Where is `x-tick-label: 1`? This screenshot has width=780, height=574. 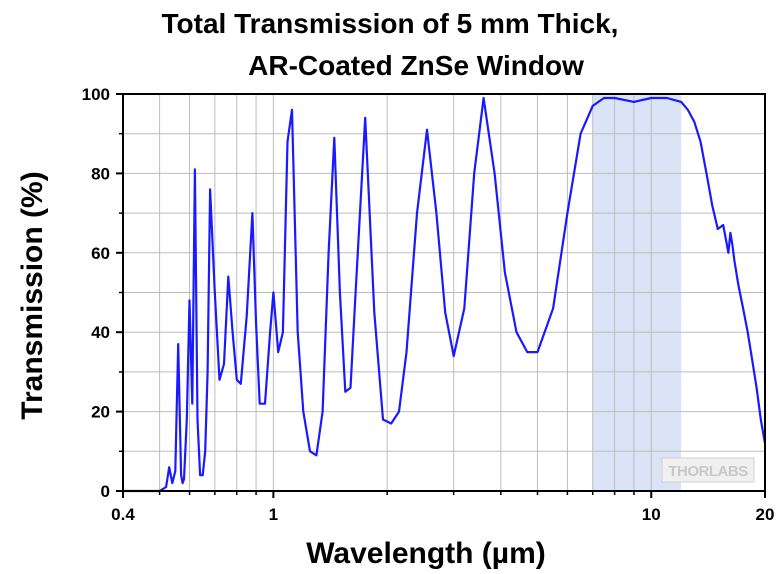
x-tick-label: 1 is located at coordinates (273, 514).